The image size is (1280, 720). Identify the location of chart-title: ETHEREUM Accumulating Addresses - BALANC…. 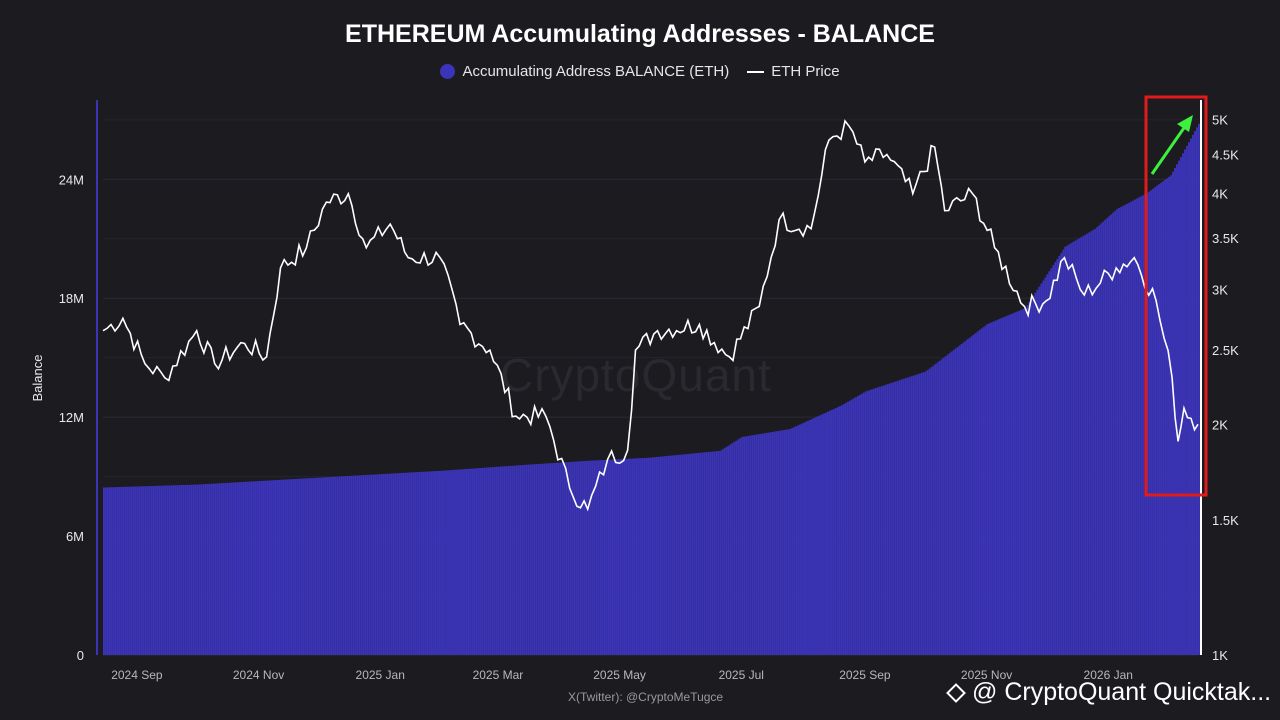
(640, 34).